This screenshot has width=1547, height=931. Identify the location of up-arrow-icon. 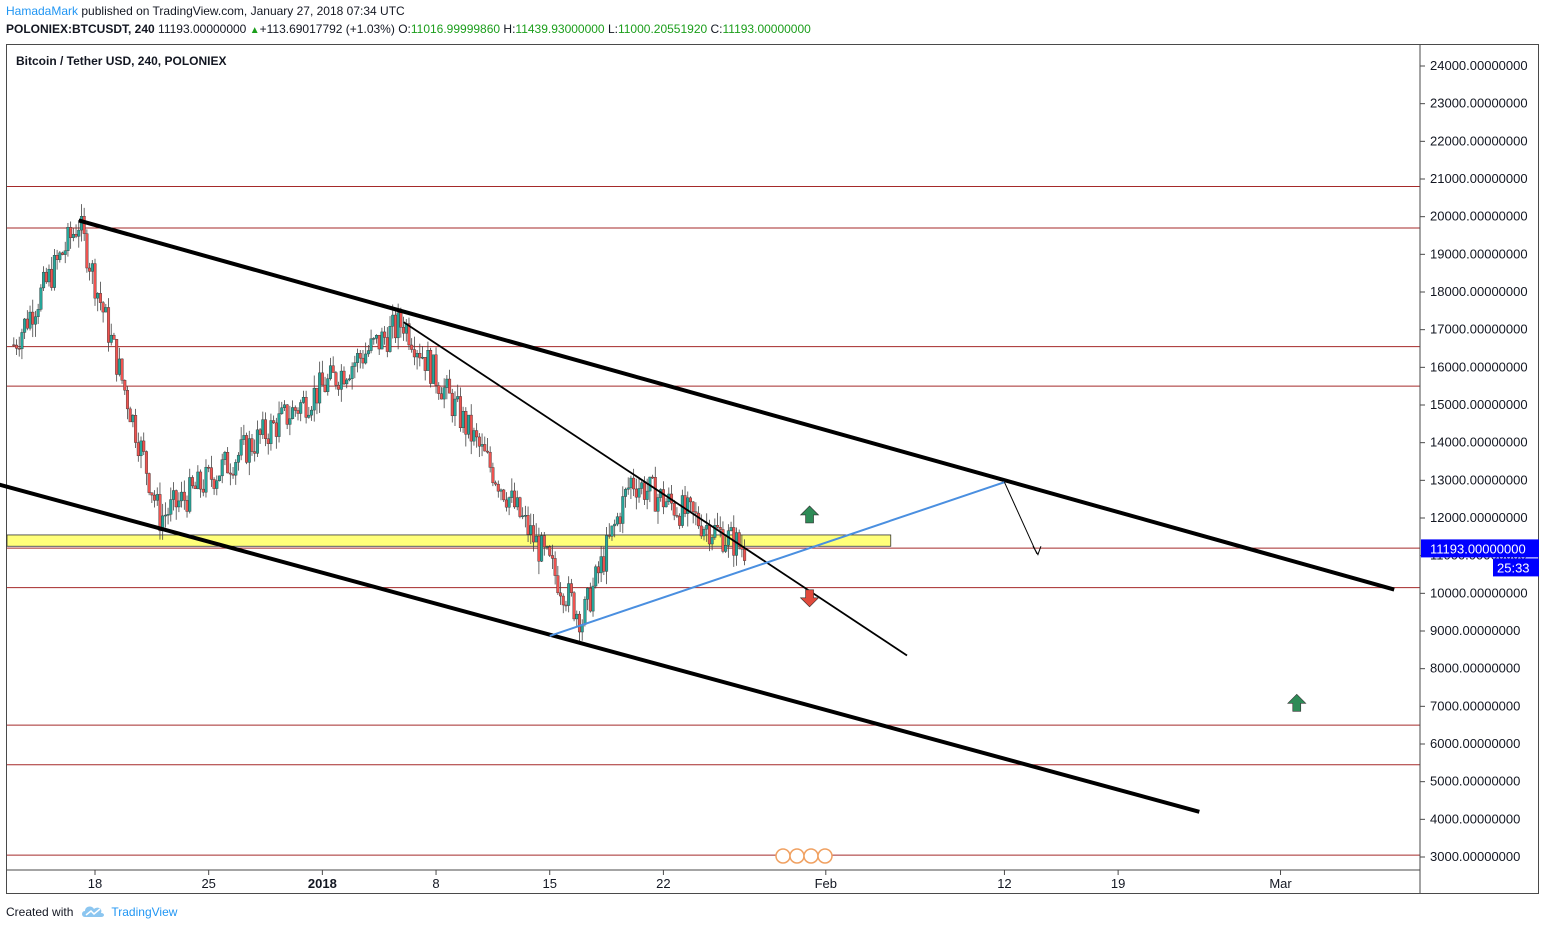
(809, 514).